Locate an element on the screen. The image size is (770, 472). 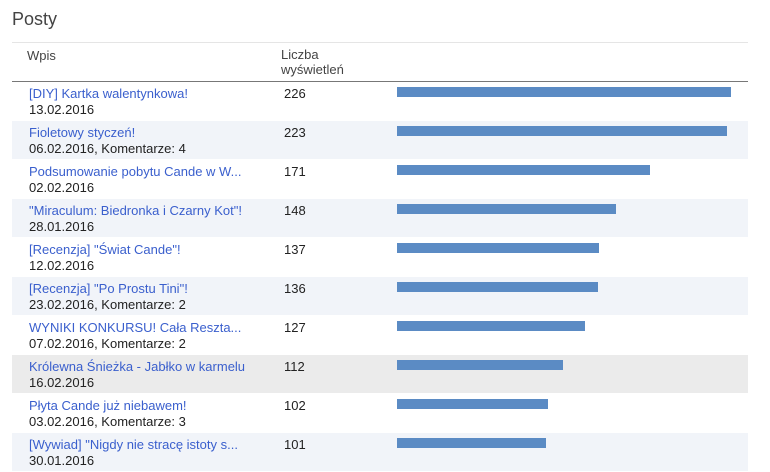
post-title-link: [Recenzja] "Po Prostu Tini"! is located at coordinates (108, 288).